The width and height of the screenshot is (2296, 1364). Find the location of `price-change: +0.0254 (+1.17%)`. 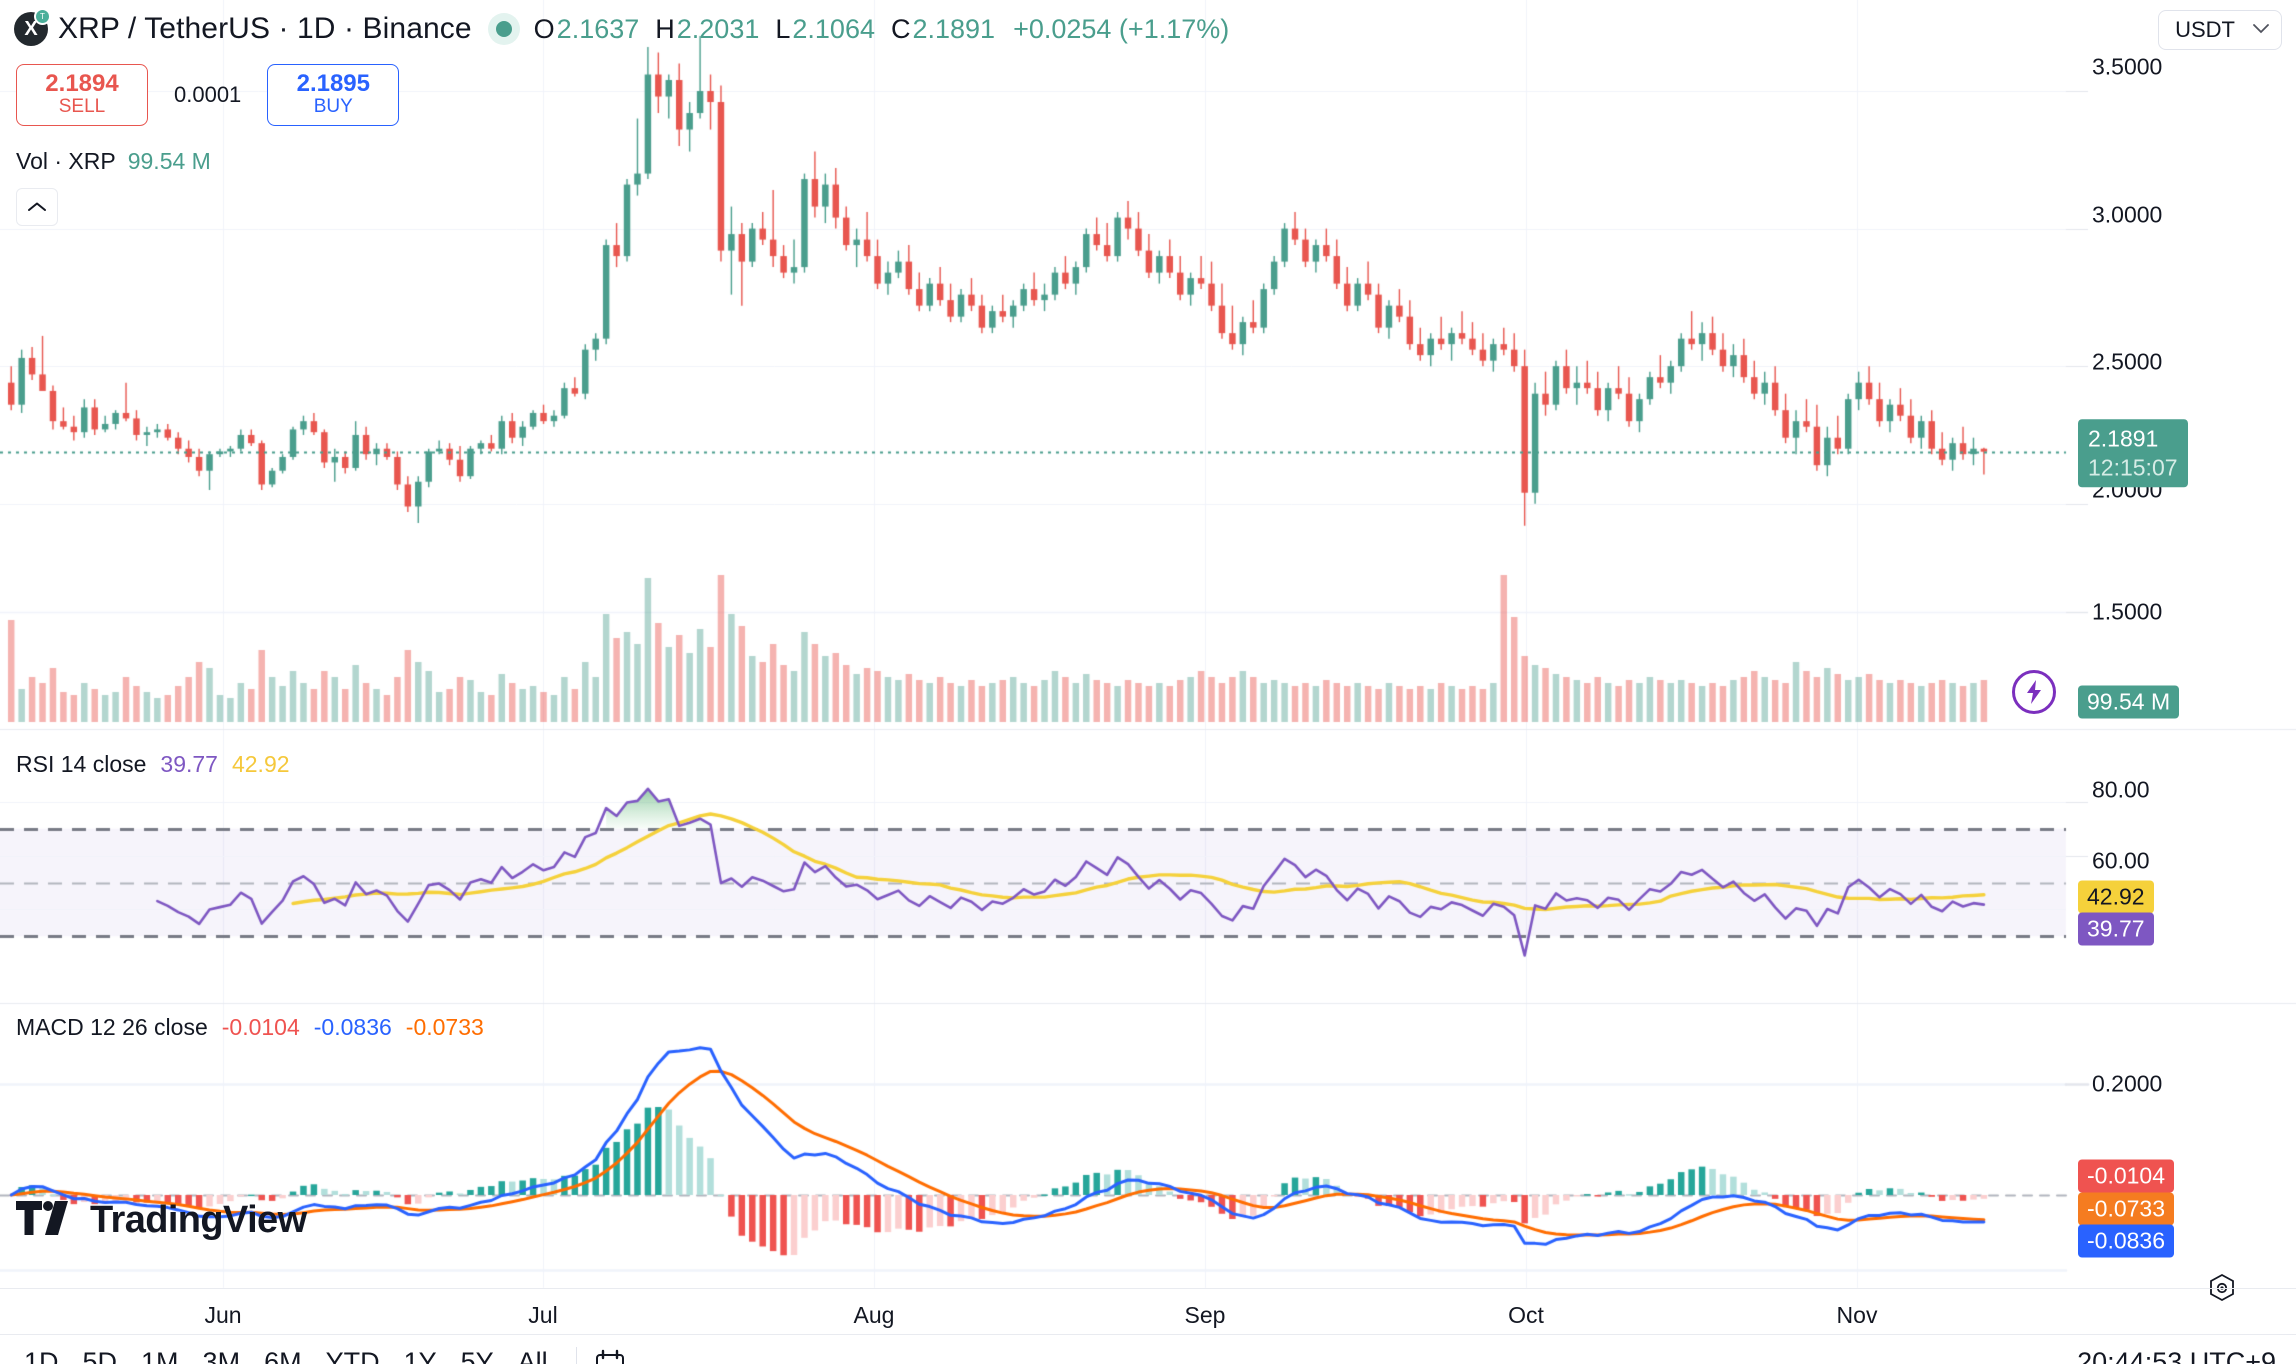

price-change: +0.0254 (+1.17%) is located at coordinates (1121, 28).